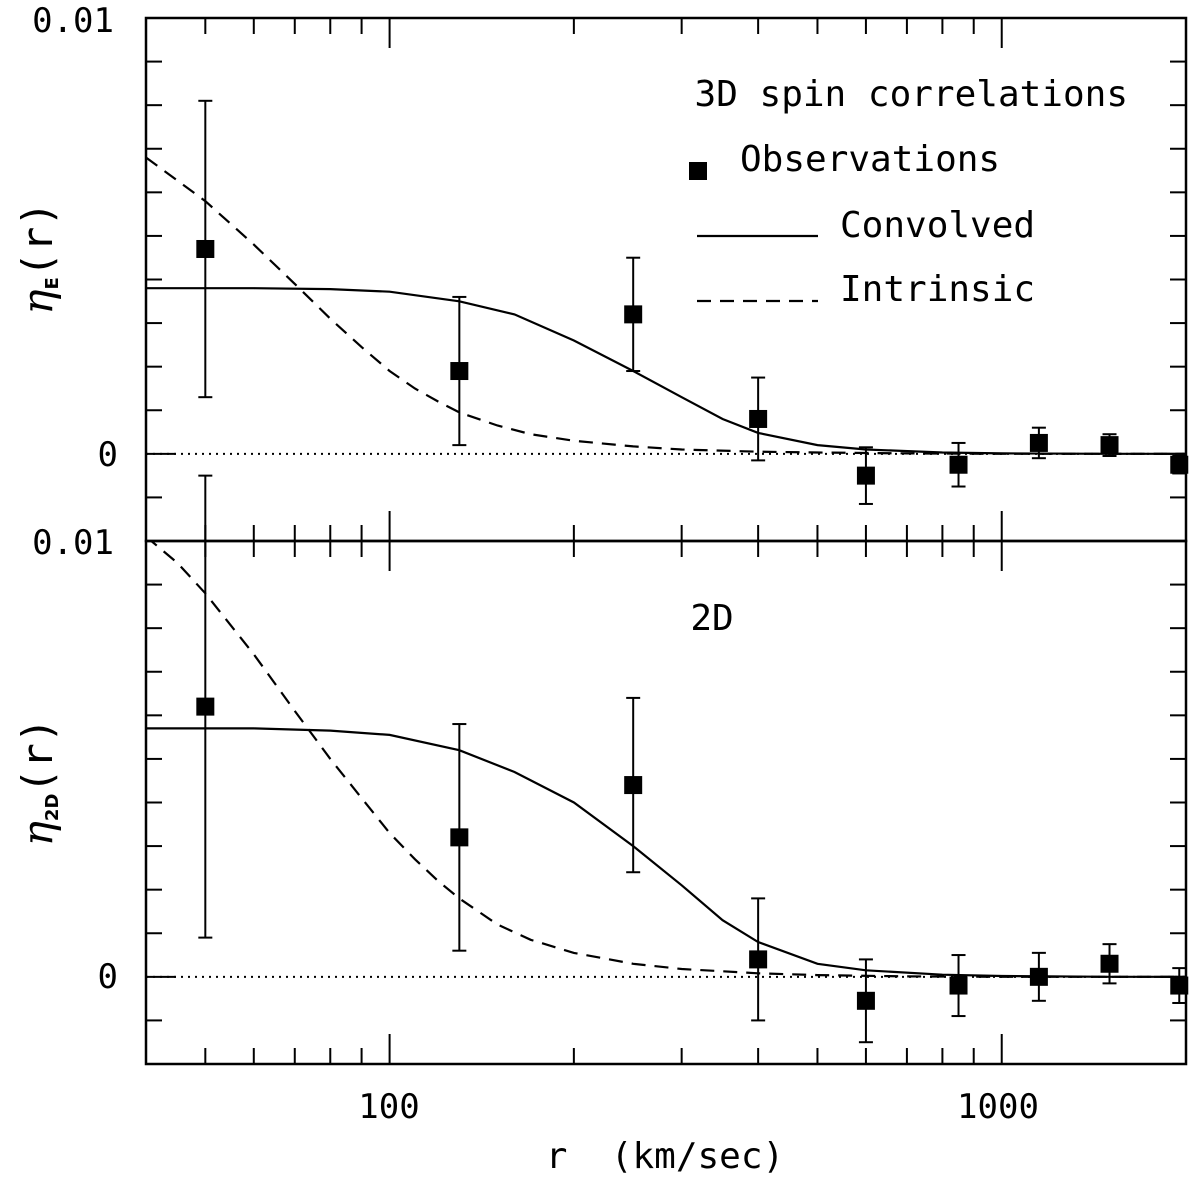 Image resolution: width=1189 pixels, height=1182 pixels. I want to click on bottom-y-axis-label-suffix: (r), so click(37, 756).